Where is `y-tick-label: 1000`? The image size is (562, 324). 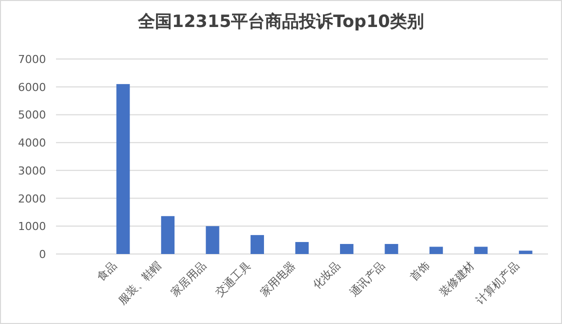 y-tick-label: 1000 is located at coordinates (32, 227).